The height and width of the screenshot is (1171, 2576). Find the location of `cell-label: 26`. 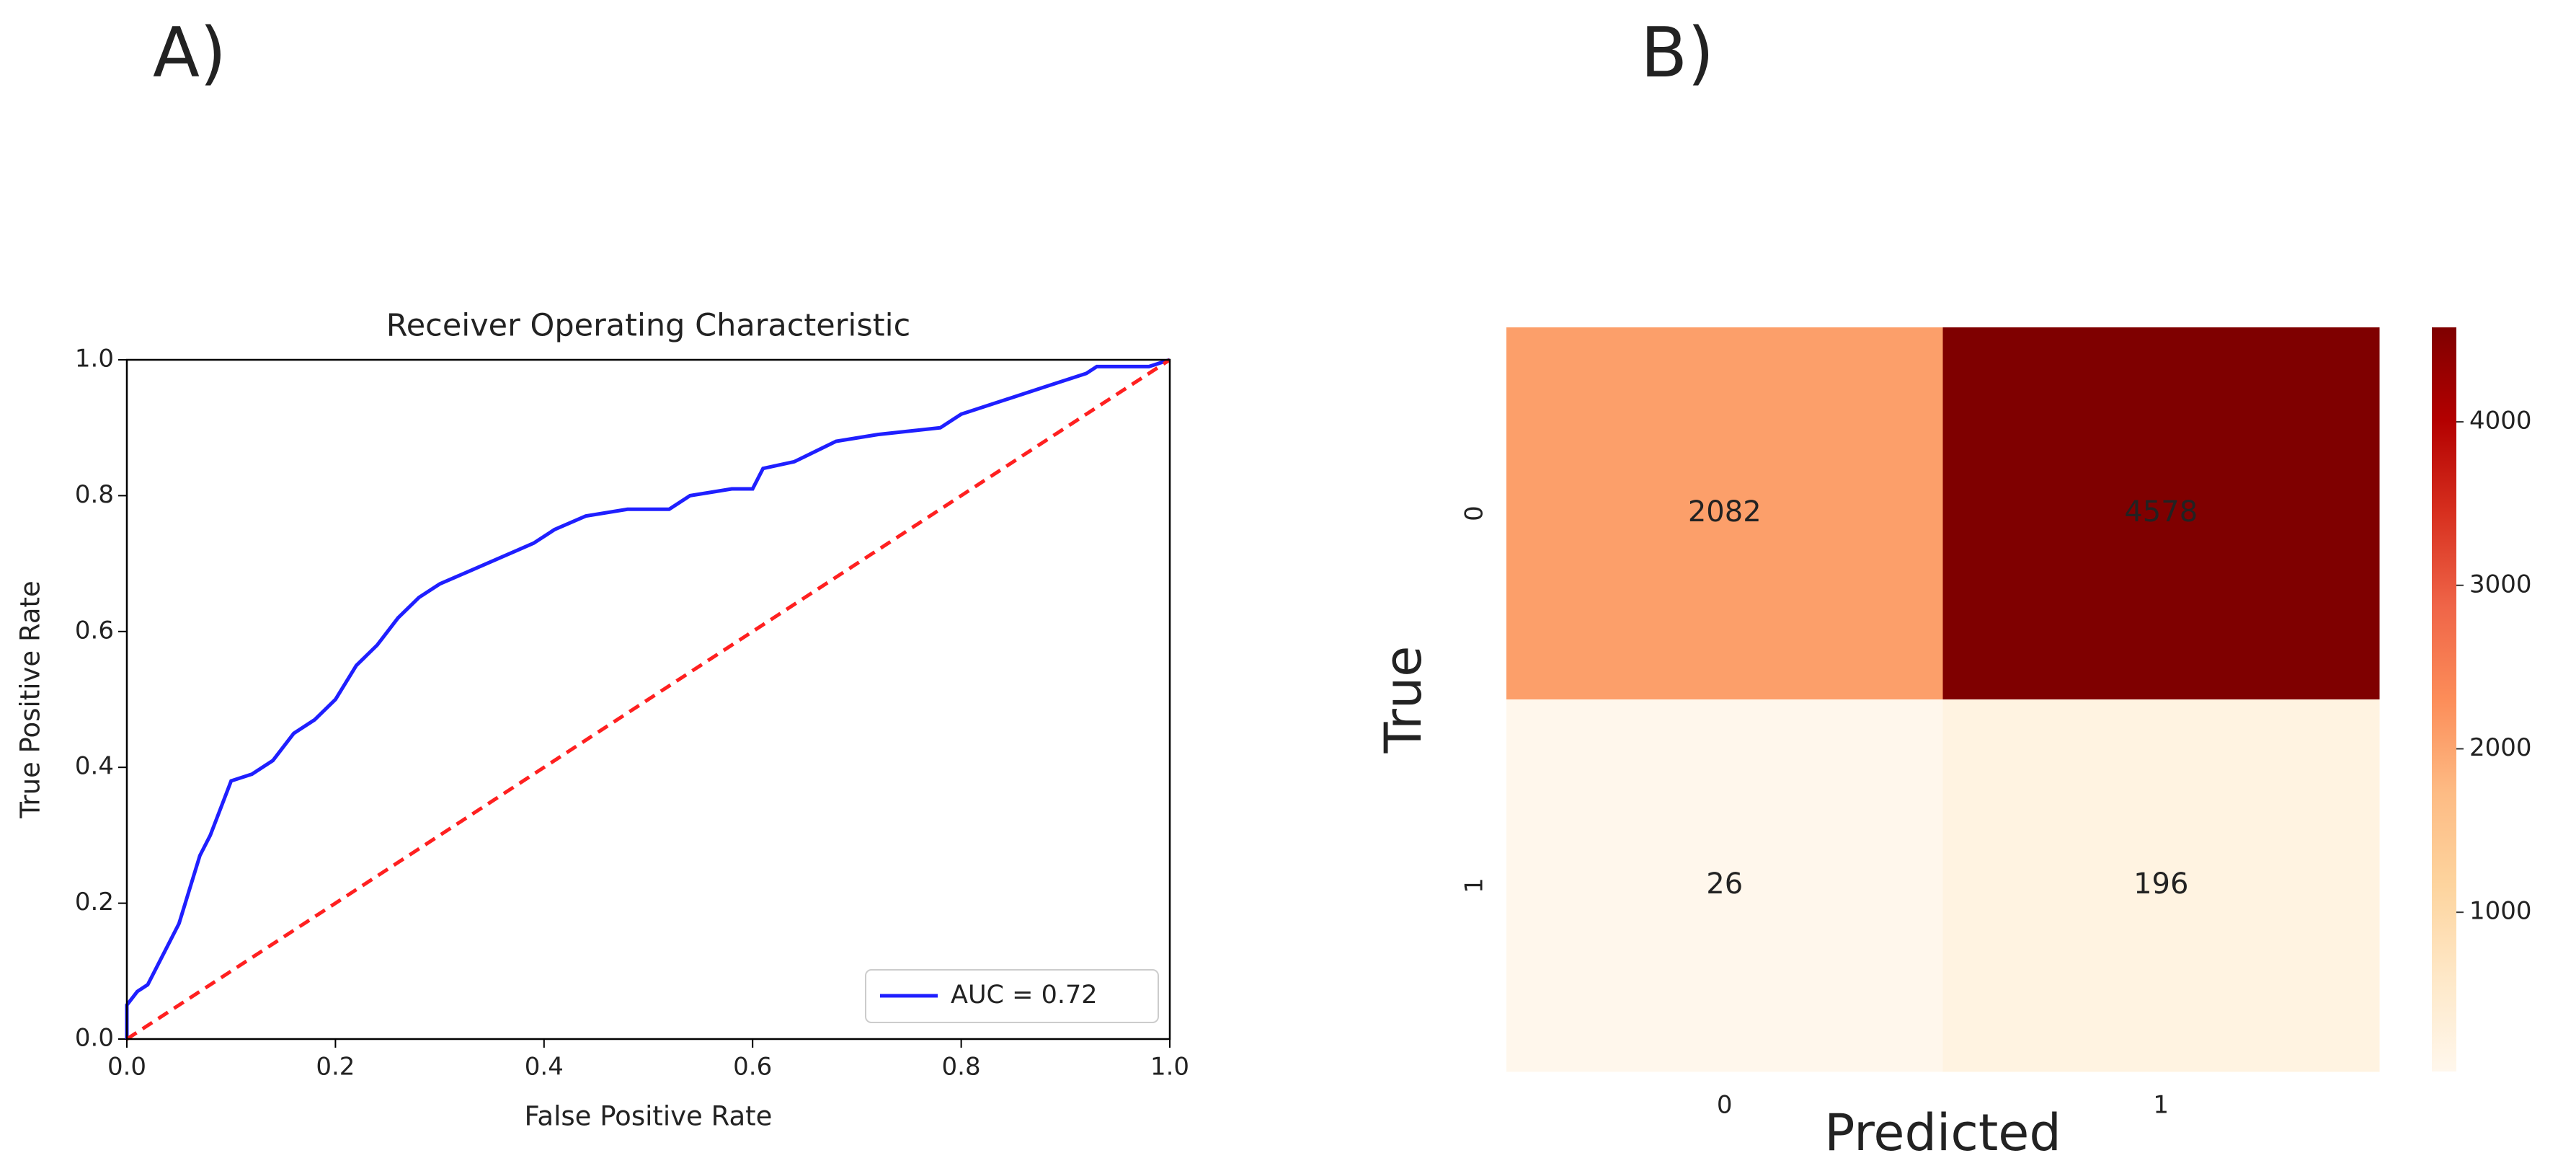

cell-label: 26 is located at coordinates (1724, 884).